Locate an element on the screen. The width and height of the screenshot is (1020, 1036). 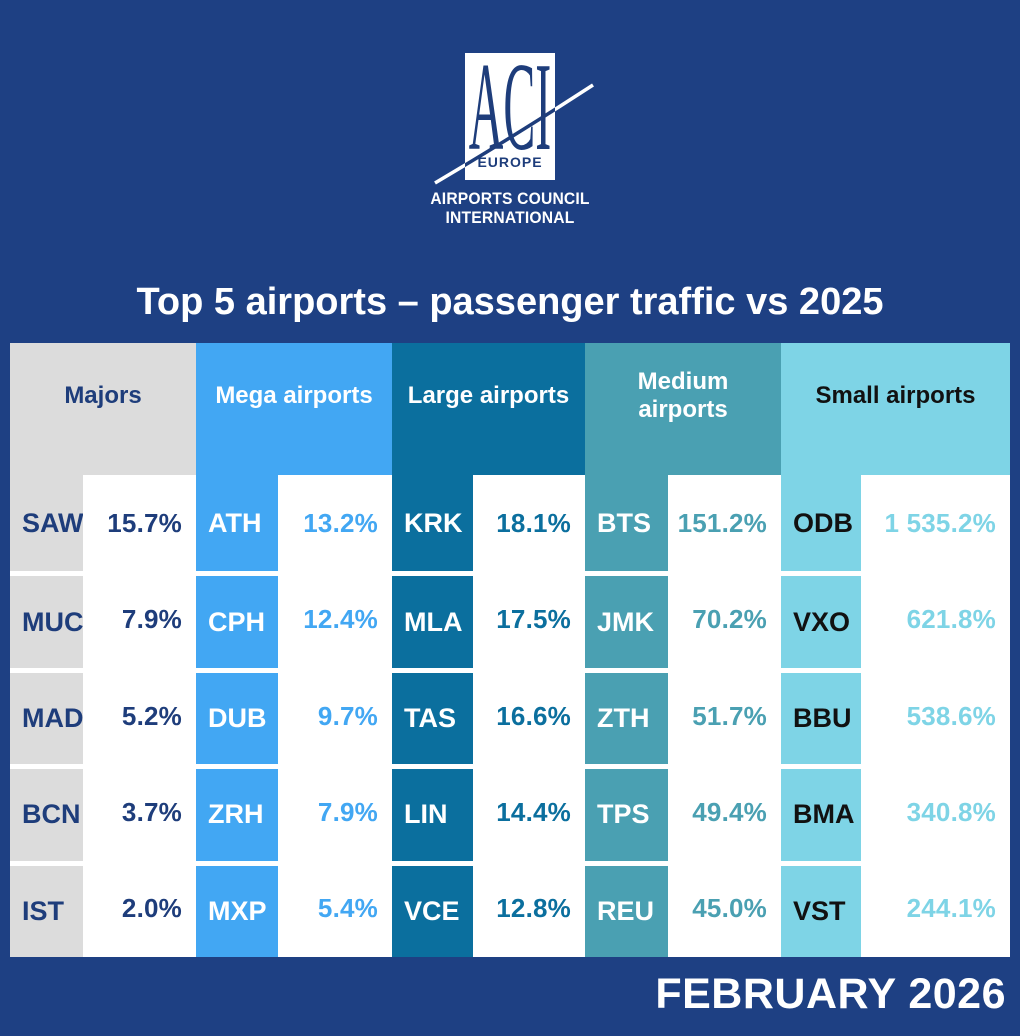
traffic-value: 244.1% is located at coordinates (935, 909).